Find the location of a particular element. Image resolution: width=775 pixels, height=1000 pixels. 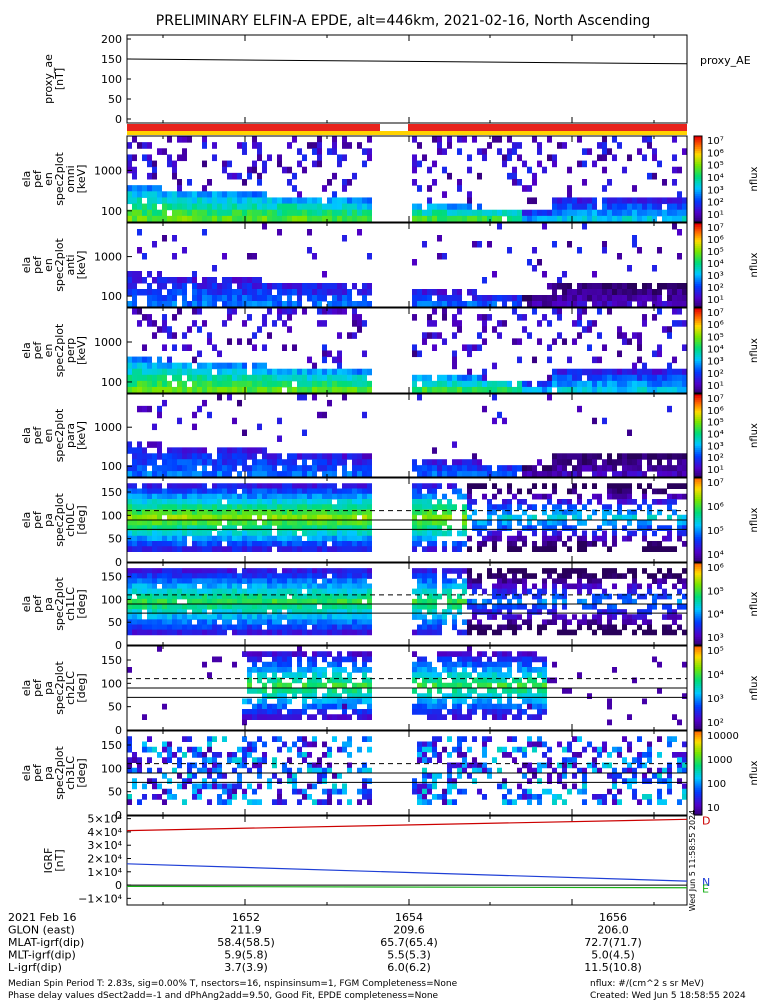

en-omni-colorbar-swatch is located at coordinates (698, 159).